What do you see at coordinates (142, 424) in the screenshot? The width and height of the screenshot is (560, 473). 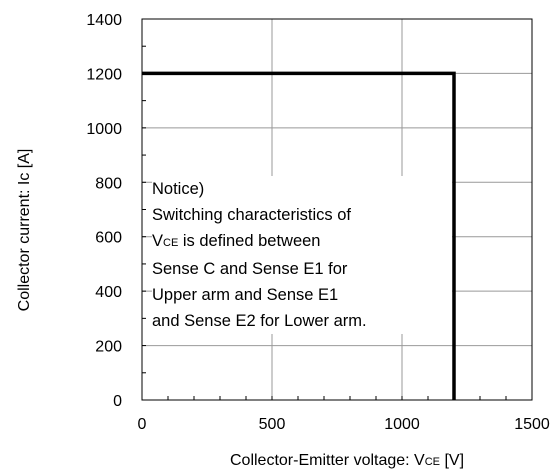 I see `x-tick-label: 0` at bounding box center [142, 424].